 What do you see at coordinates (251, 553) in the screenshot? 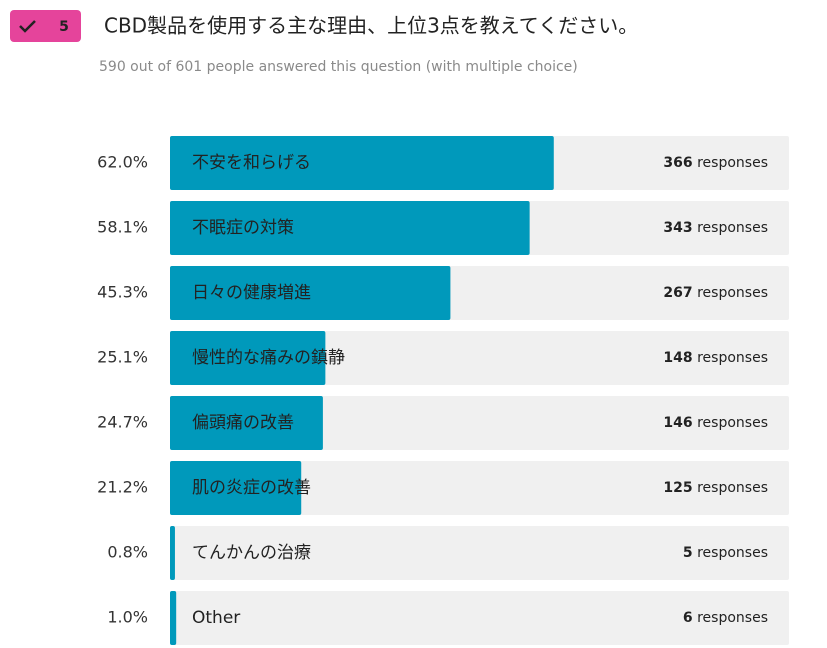
I see `option-label: てんかんの治療` at bounding box center [251, 553].